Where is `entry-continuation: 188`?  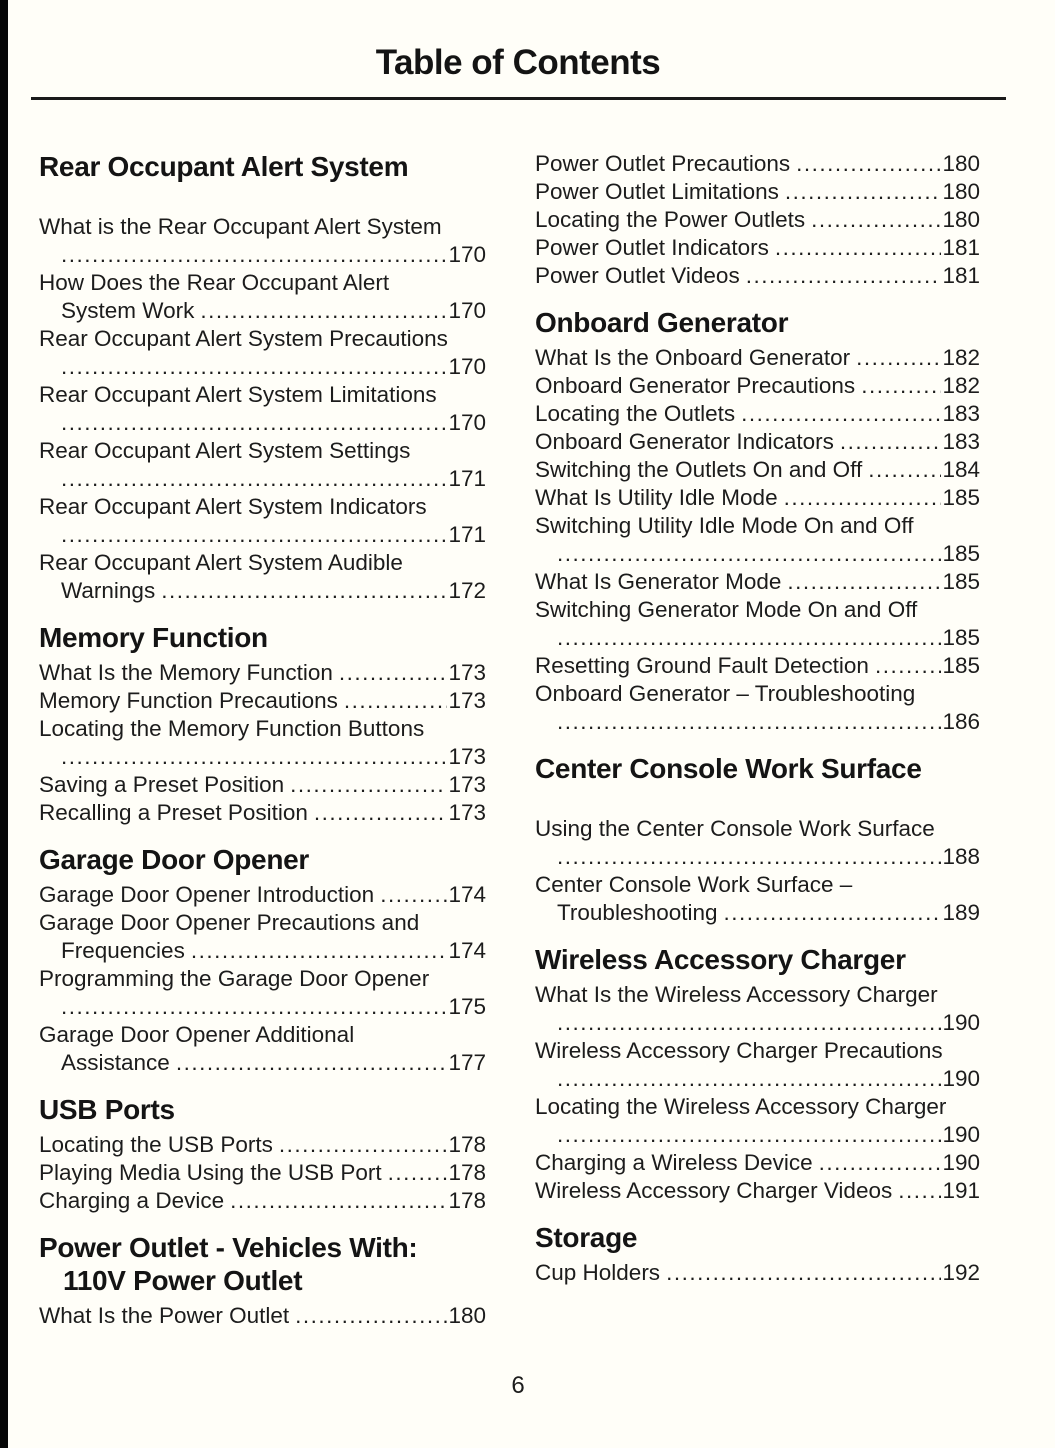 entry-continuation: 188 is located at coordinates (757, 857).